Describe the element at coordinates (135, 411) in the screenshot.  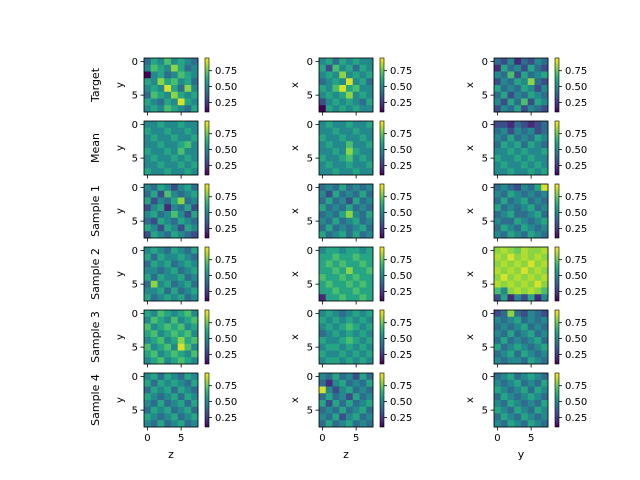
I see `y-tick-label: 5` at that location.